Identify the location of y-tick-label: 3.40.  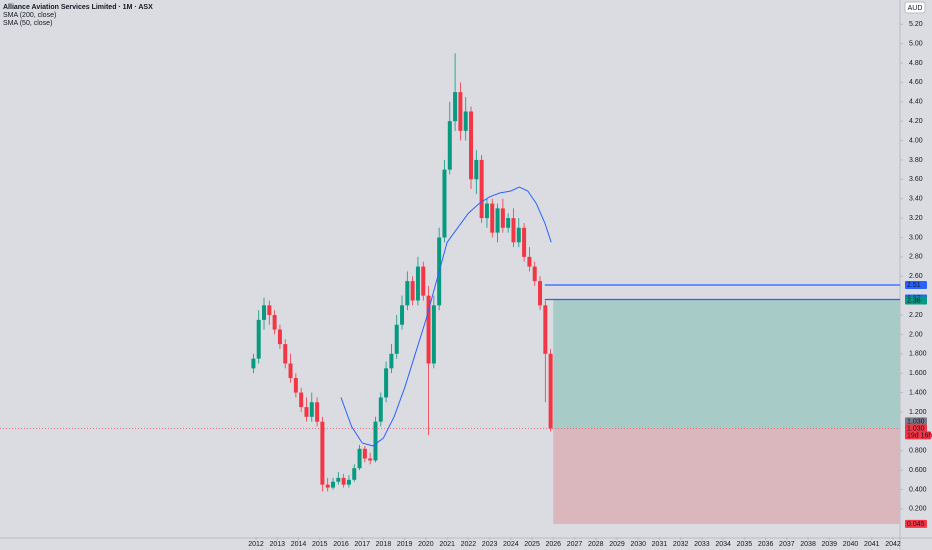
(916, 199).